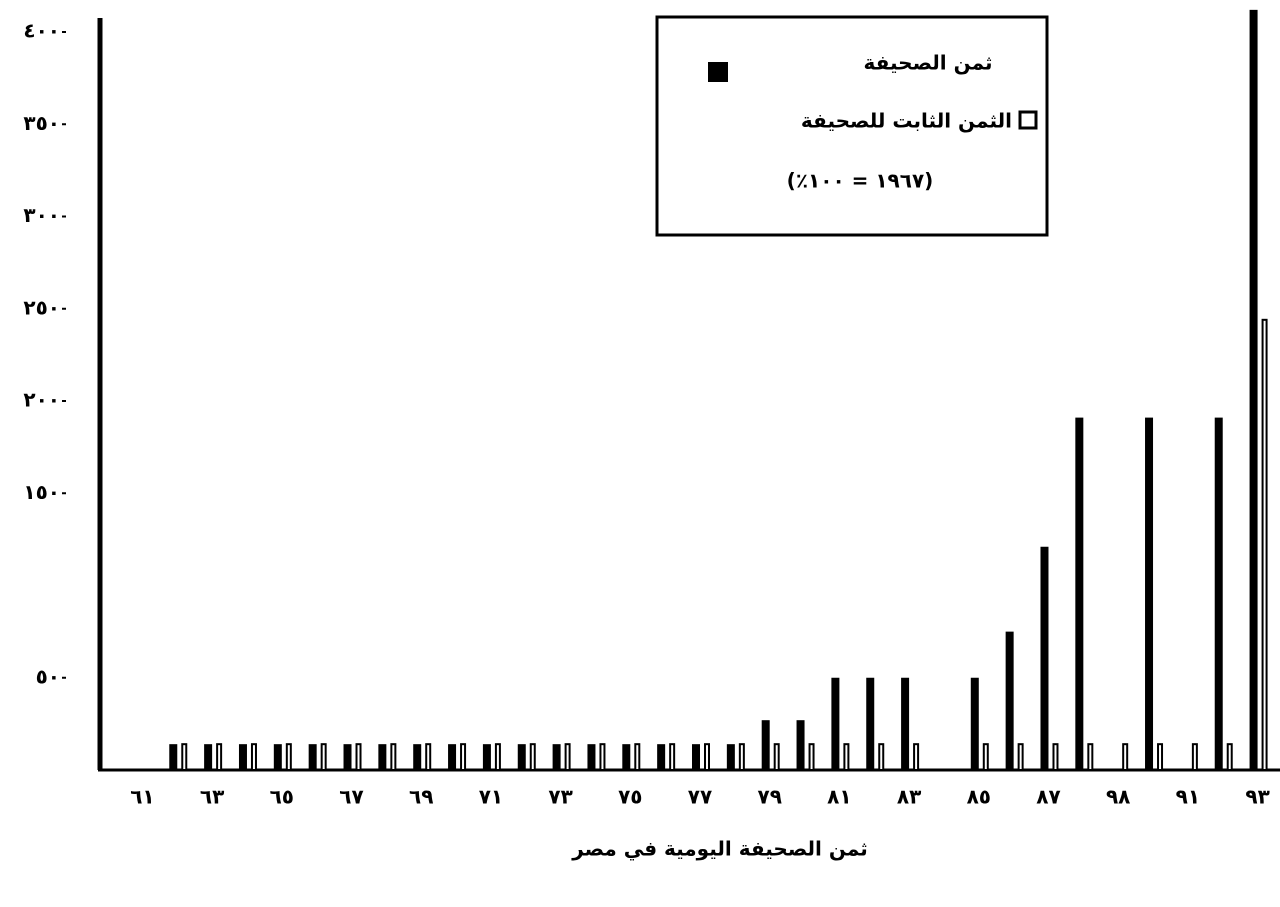 Image resolution: width=1280 pixels, height=907 pixels. I want to click on x-tick-label: ٩٨, so click(1118, 797).